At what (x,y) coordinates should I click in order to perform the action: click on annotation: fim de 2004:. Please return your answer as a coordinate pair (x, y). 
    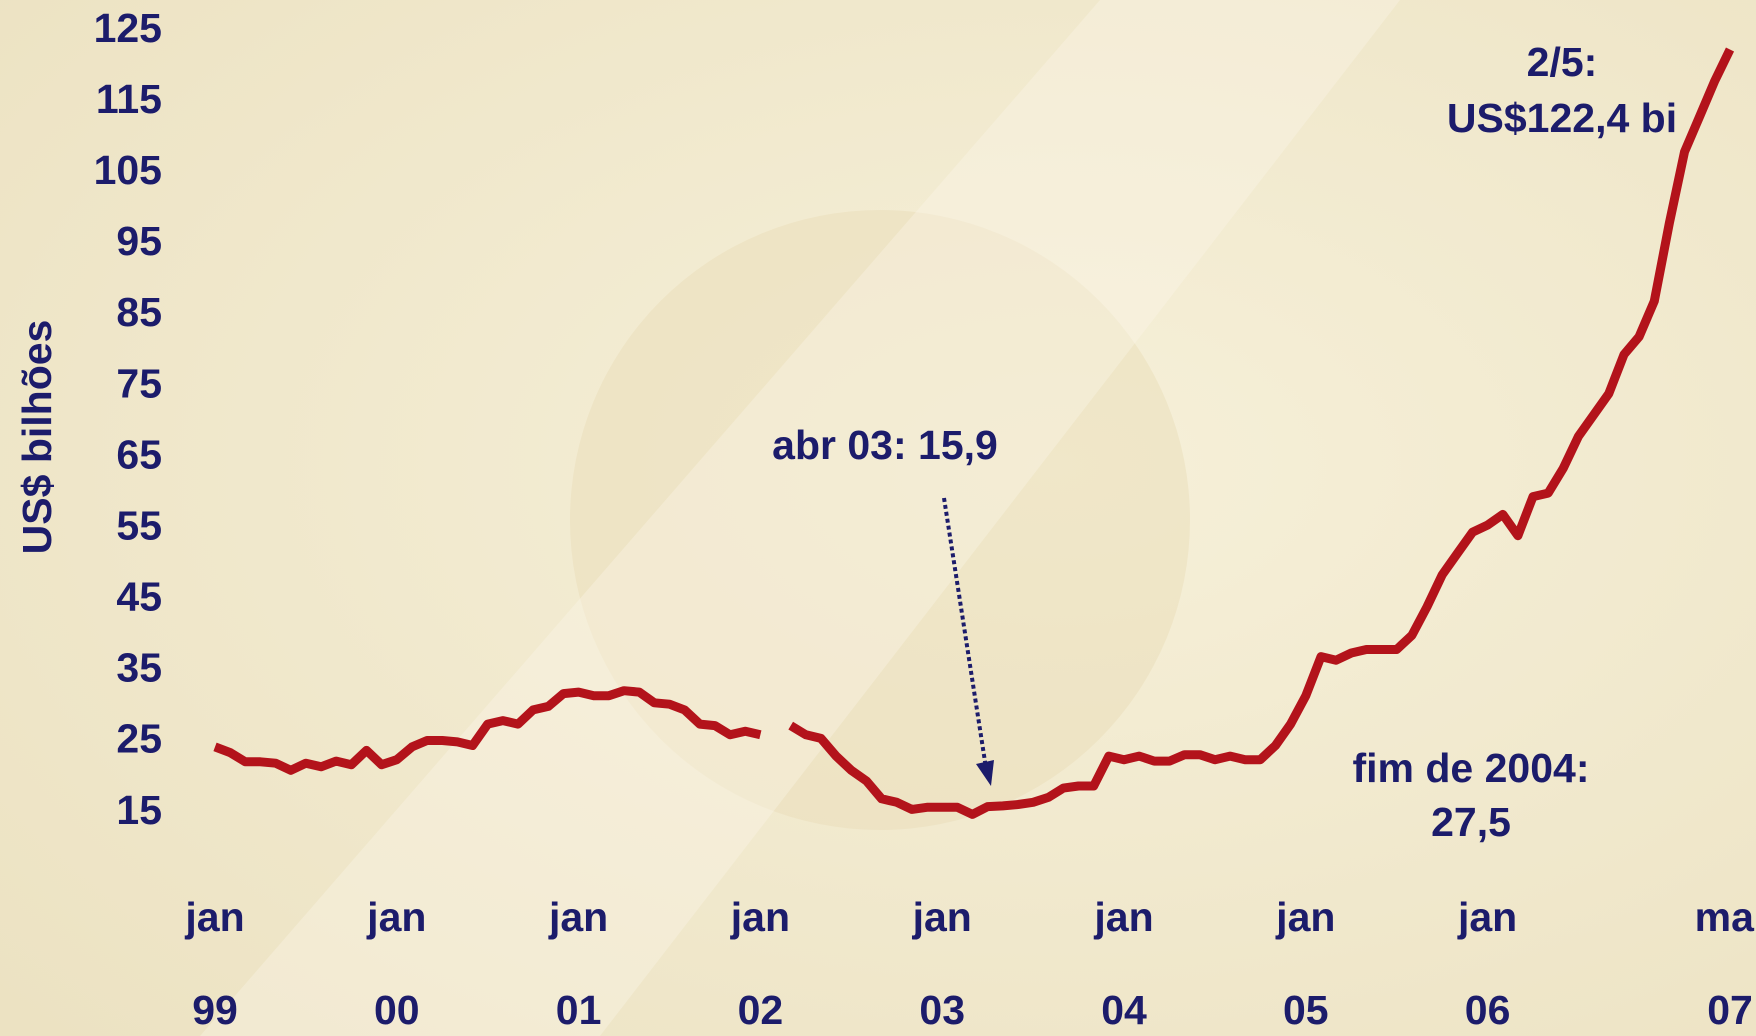
    Looking at the image, I should click on (1471, 768).